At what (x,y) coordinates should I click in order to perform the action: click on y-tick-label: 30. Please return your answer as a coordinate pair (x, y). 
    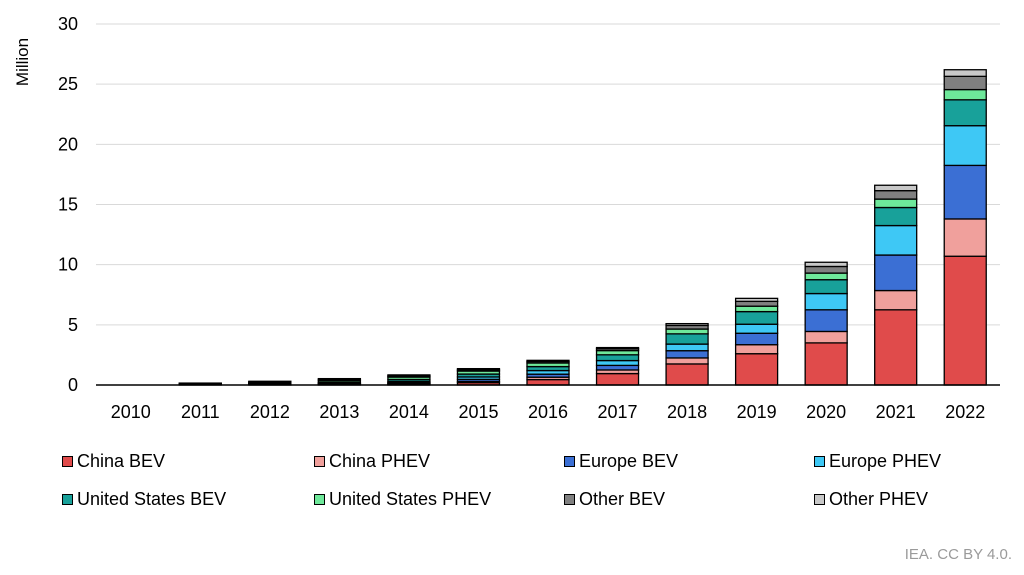
    Looking at the image, I should click on (68, 24).